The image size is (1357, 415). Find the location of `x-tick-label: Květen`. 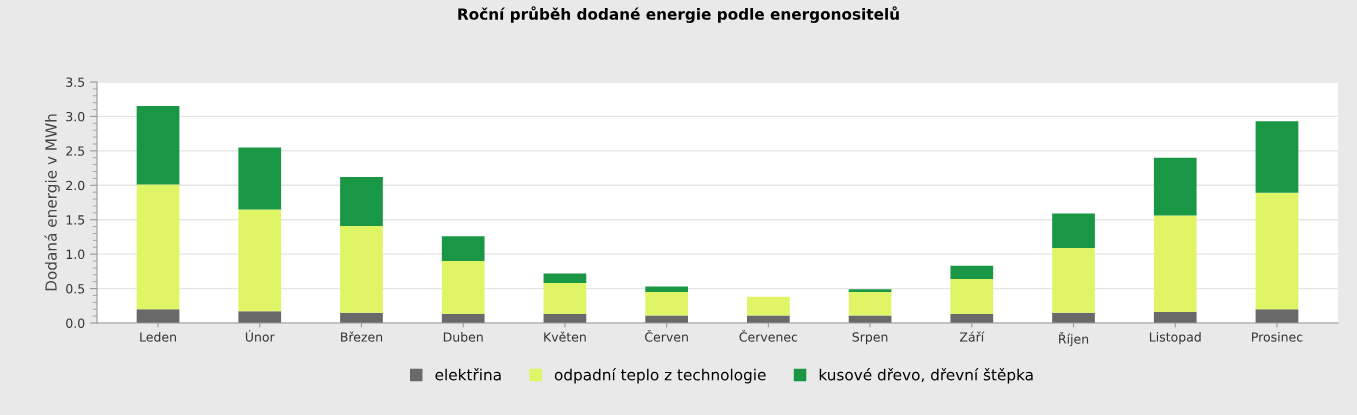

x-tick-label: Květen is located at coordinates (565, 336).